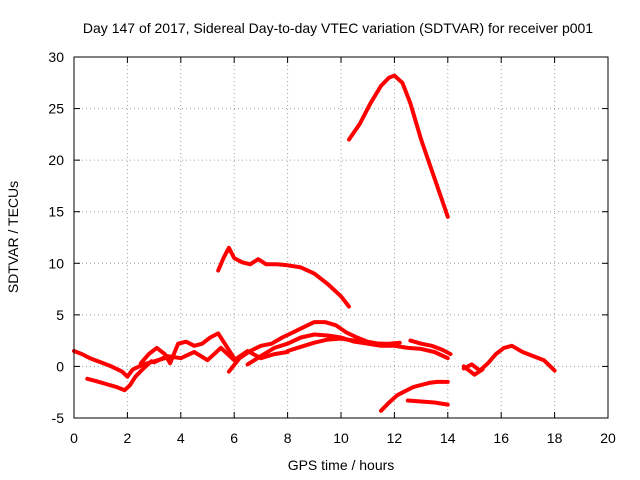  What do you see at coordinates (56, 109) in the screenshot?
I see `y-tick-label: 25` at bounding box center [56, 109].